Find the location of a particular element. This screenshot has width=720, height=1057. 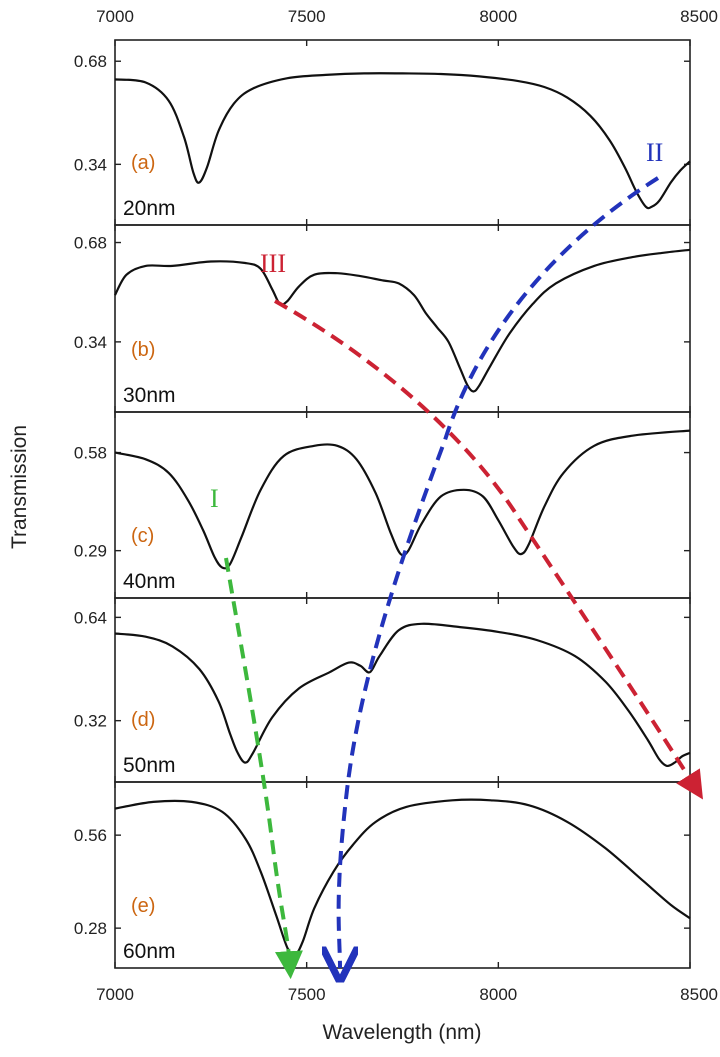

x-tick-label-bottom: 8000 is located at coordinates (498, 994).